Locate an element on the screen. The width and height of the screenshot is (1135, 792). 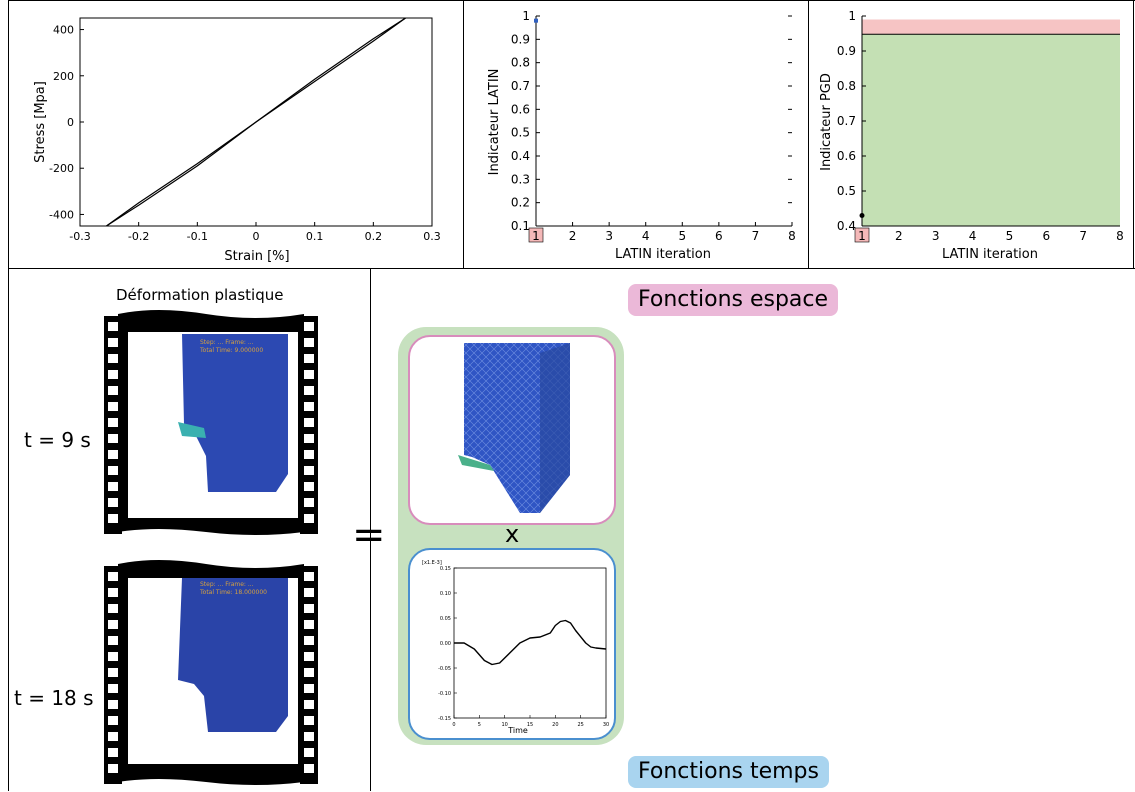
pgd-xtick-label: 2 is located at coordinates (899, 236).